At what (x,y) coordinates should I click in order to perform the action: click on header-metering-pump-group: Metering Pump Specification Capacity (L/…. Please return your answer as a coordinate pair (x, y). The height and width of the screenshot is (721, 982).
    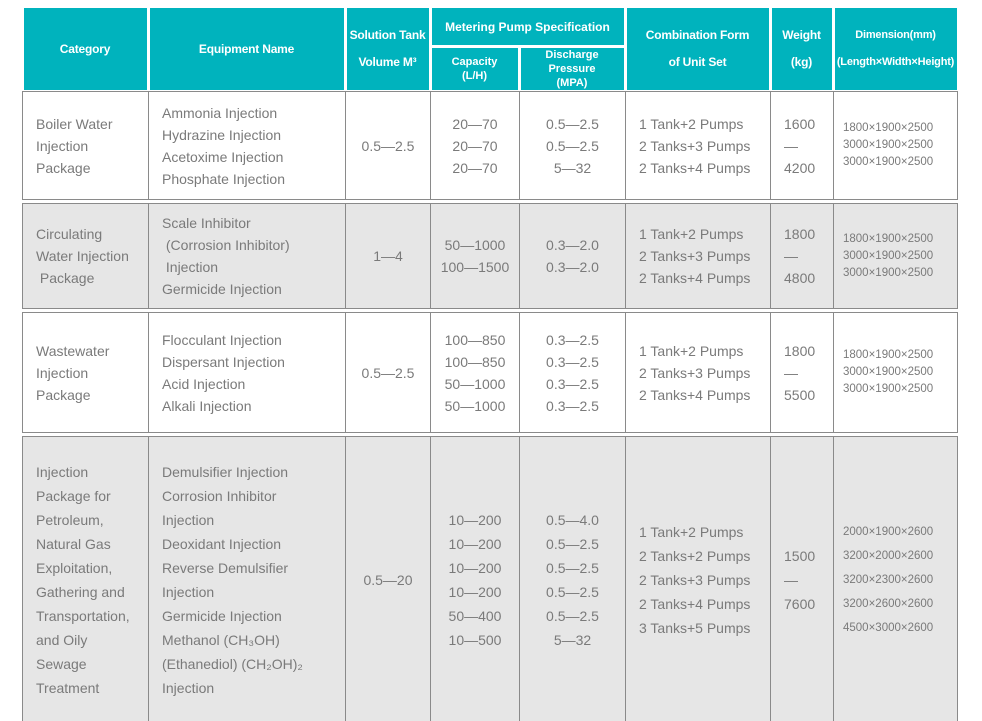
    Looking at the image, I should click on (527, 49).